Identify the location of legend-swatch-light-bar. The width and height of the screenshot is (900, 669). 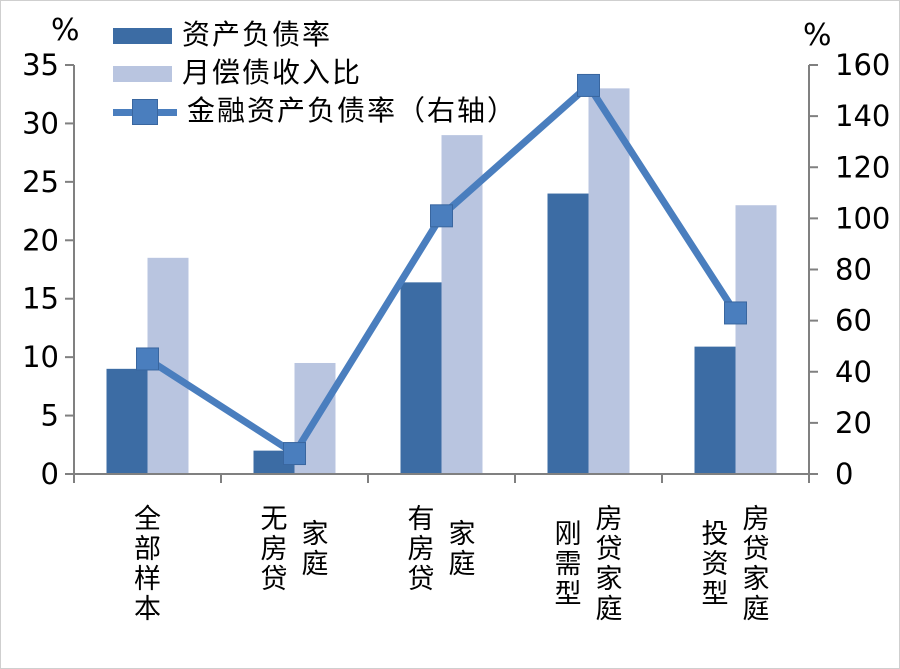
(142, 74).